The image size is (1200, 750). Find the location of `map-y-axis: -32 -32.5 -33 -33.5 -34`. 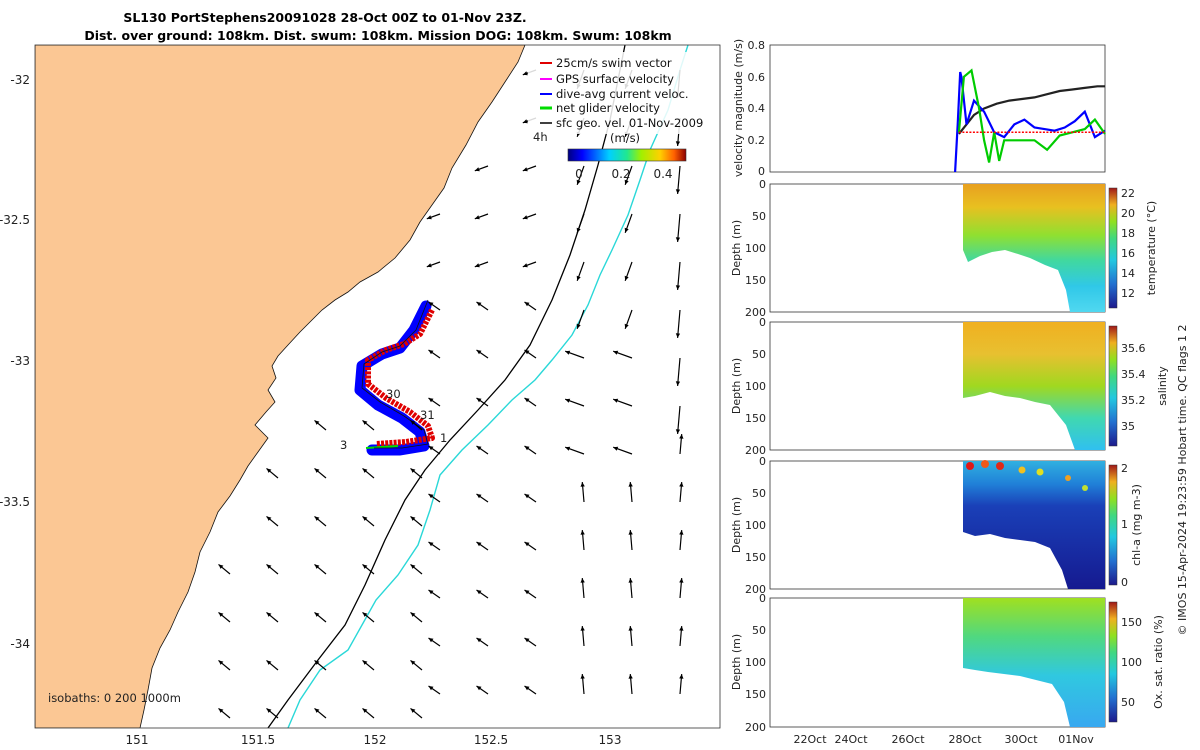

map-y-axis: -32 -32.5 -33 -33.5 -34 is located at coordinates (15, 362).